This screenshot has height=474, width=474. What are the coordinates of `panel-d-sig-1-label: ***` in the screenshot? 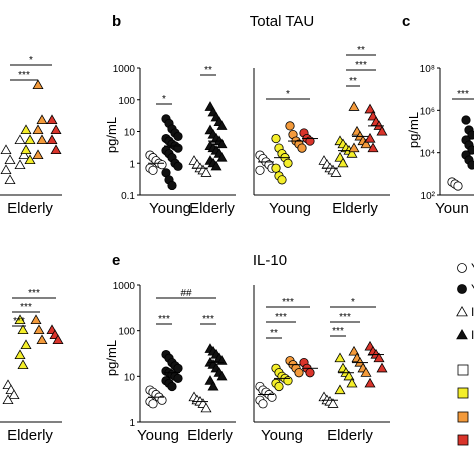 It's located at (34, 293).